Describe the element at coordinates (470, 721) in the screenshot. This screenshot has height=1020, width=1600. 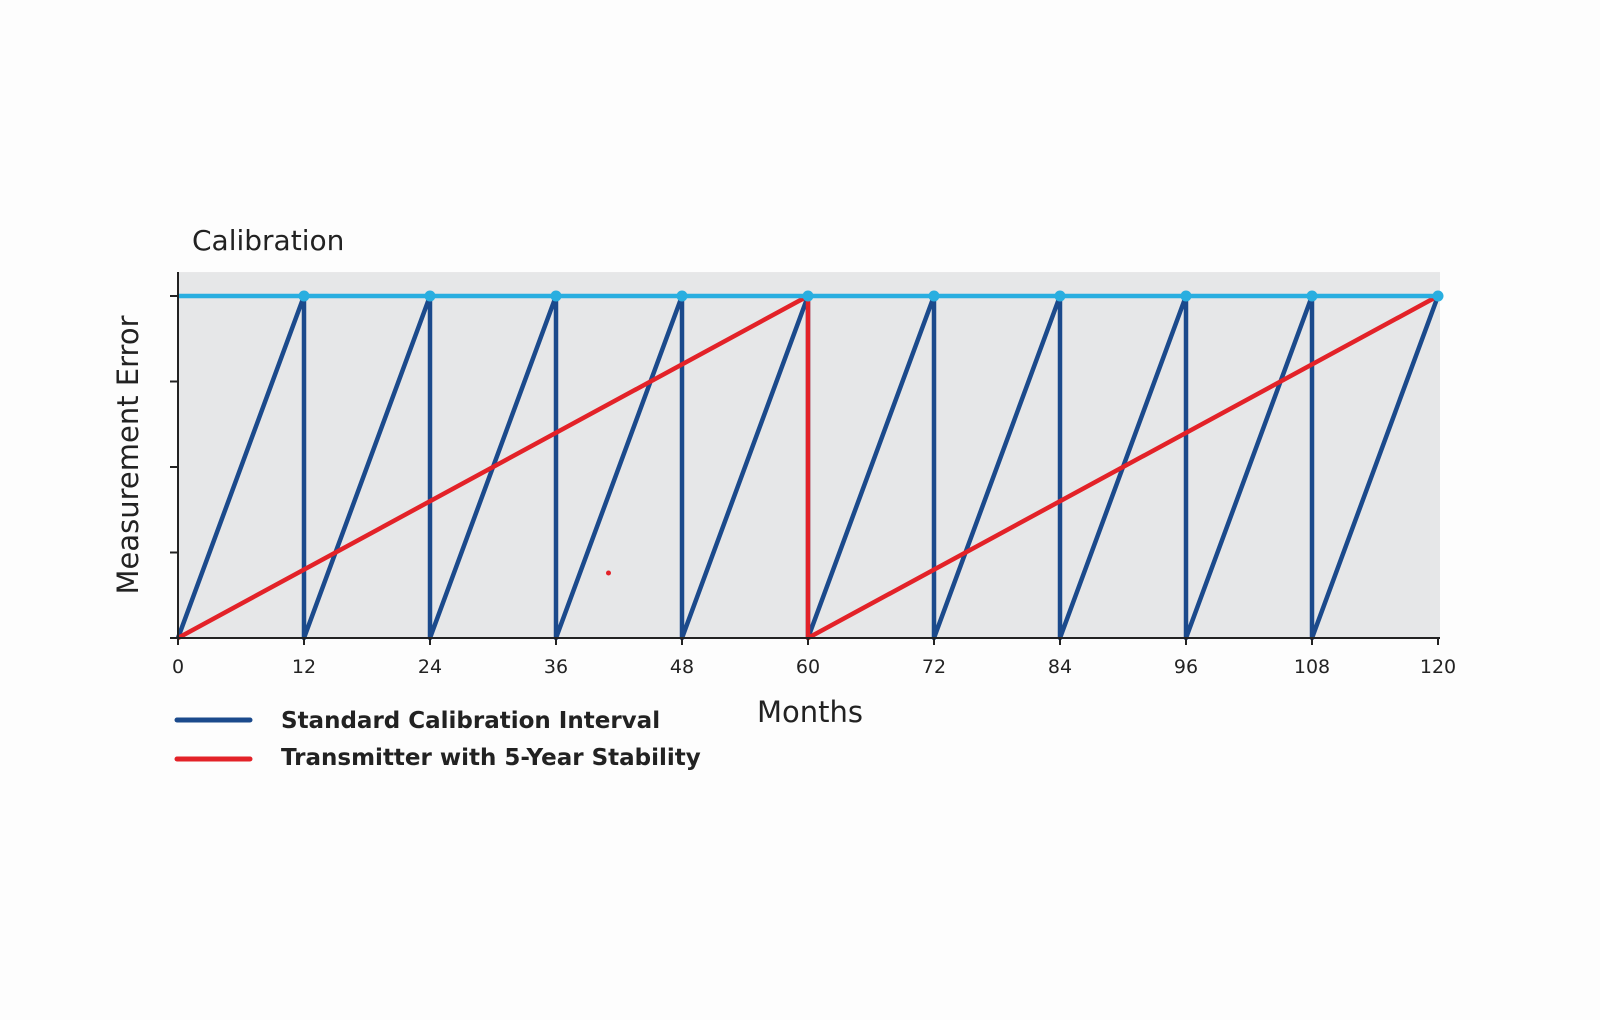
I see `legend-label-standard: Standard Calibration Interval` at that location.